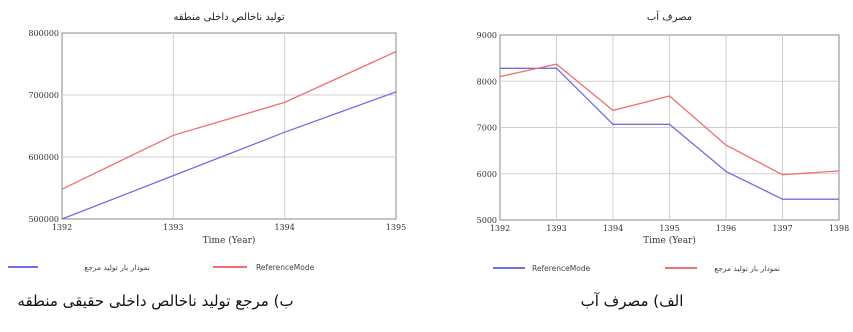 The width and height of the screenshot is (853, 332). I want to click on y-tick-label: 9000, so click(487, 35).